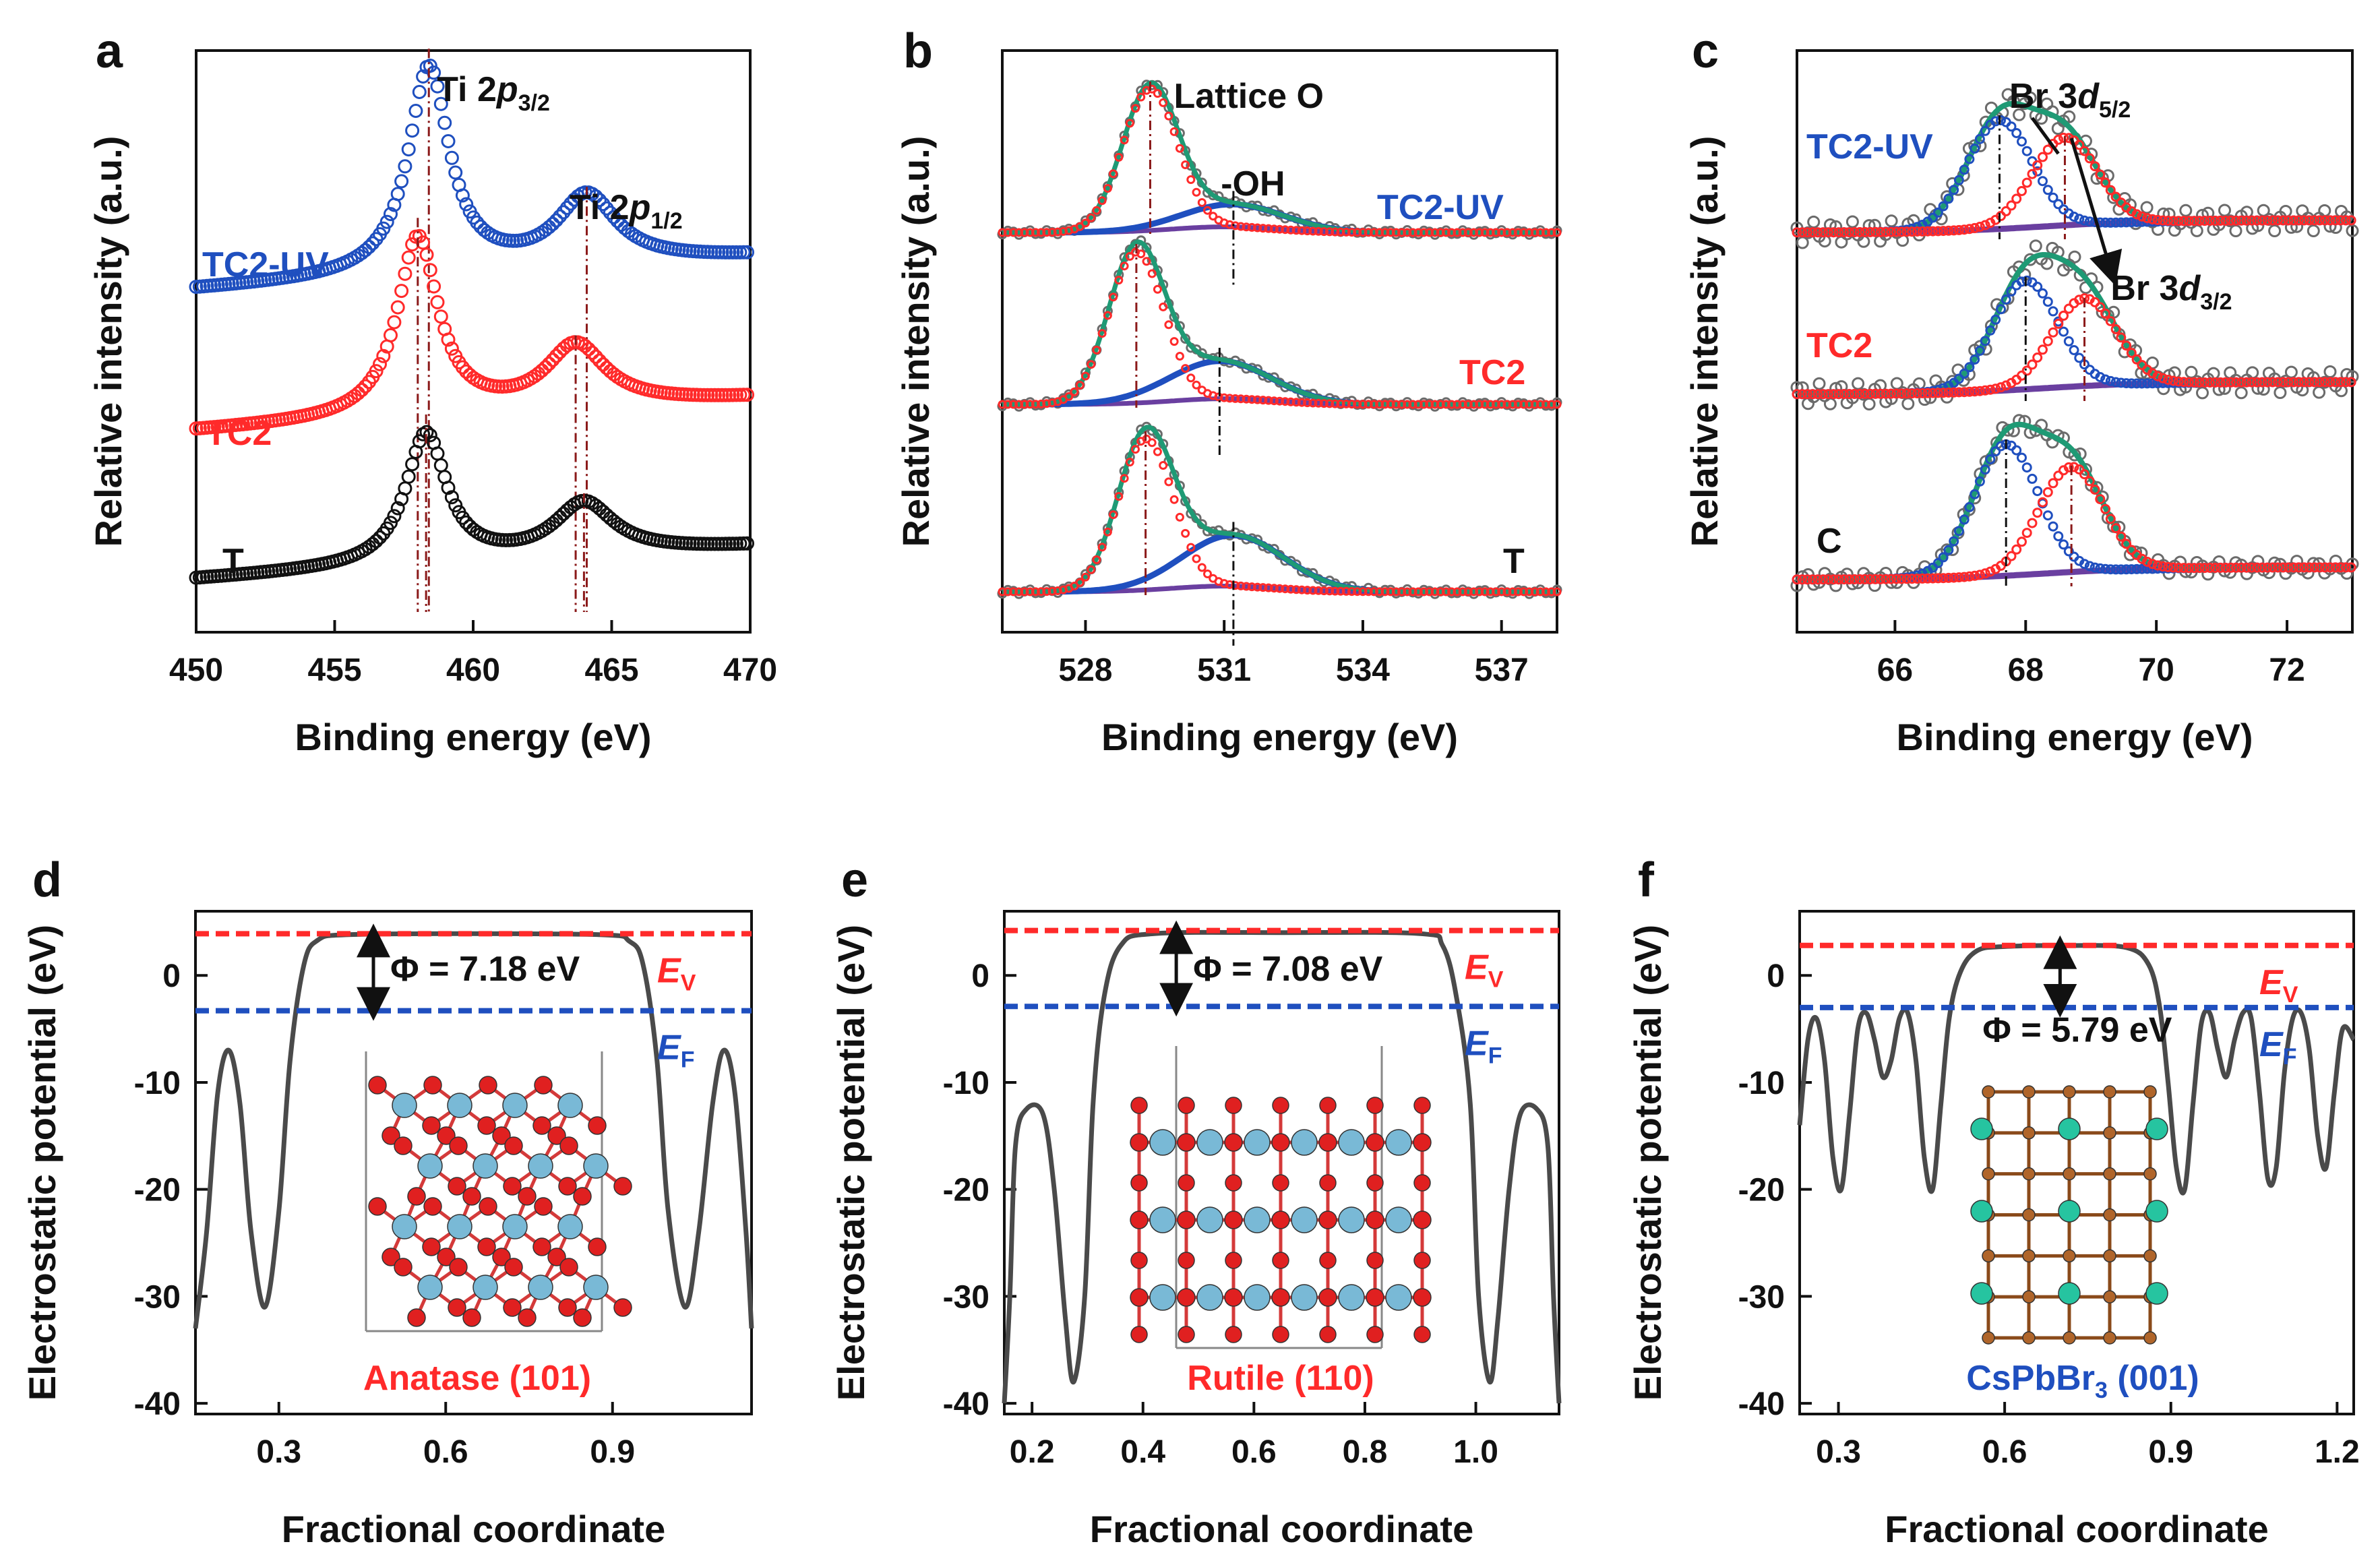 This screenshot has height=1565, width=2380. I want to click on structure-label: CsPbBr3 (001), so click(2082, 1381).